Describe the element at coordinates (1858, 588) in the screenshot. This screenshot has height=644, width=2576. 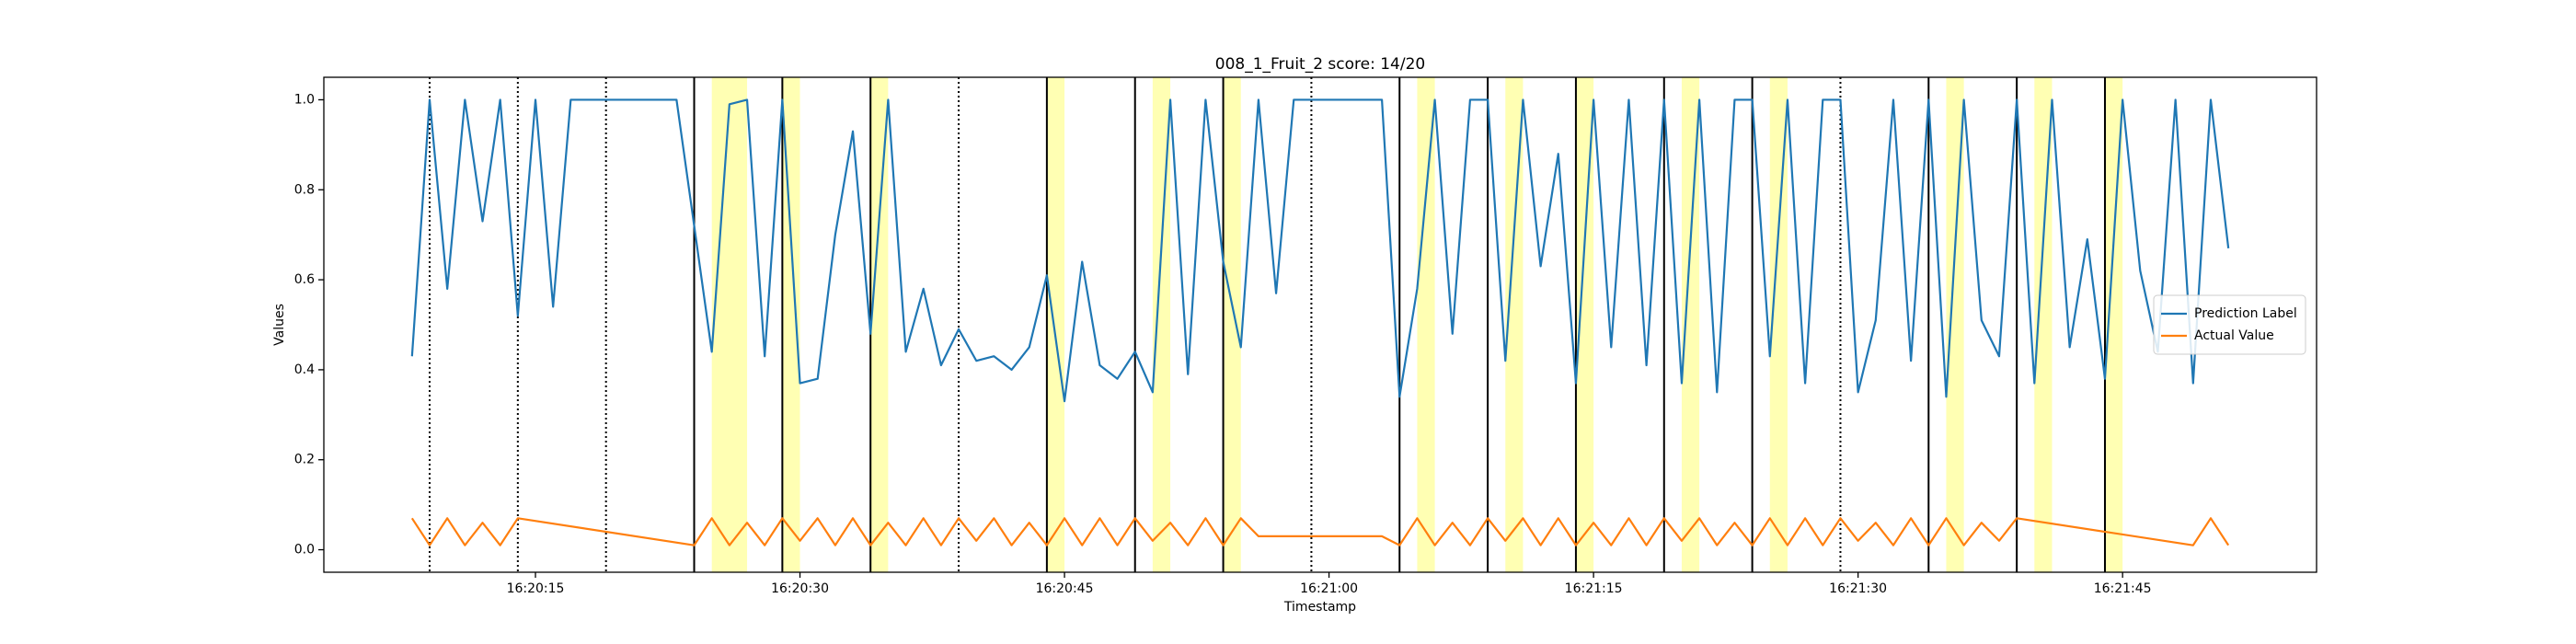
I see `x-tick-label: 16:21:30` at that location.